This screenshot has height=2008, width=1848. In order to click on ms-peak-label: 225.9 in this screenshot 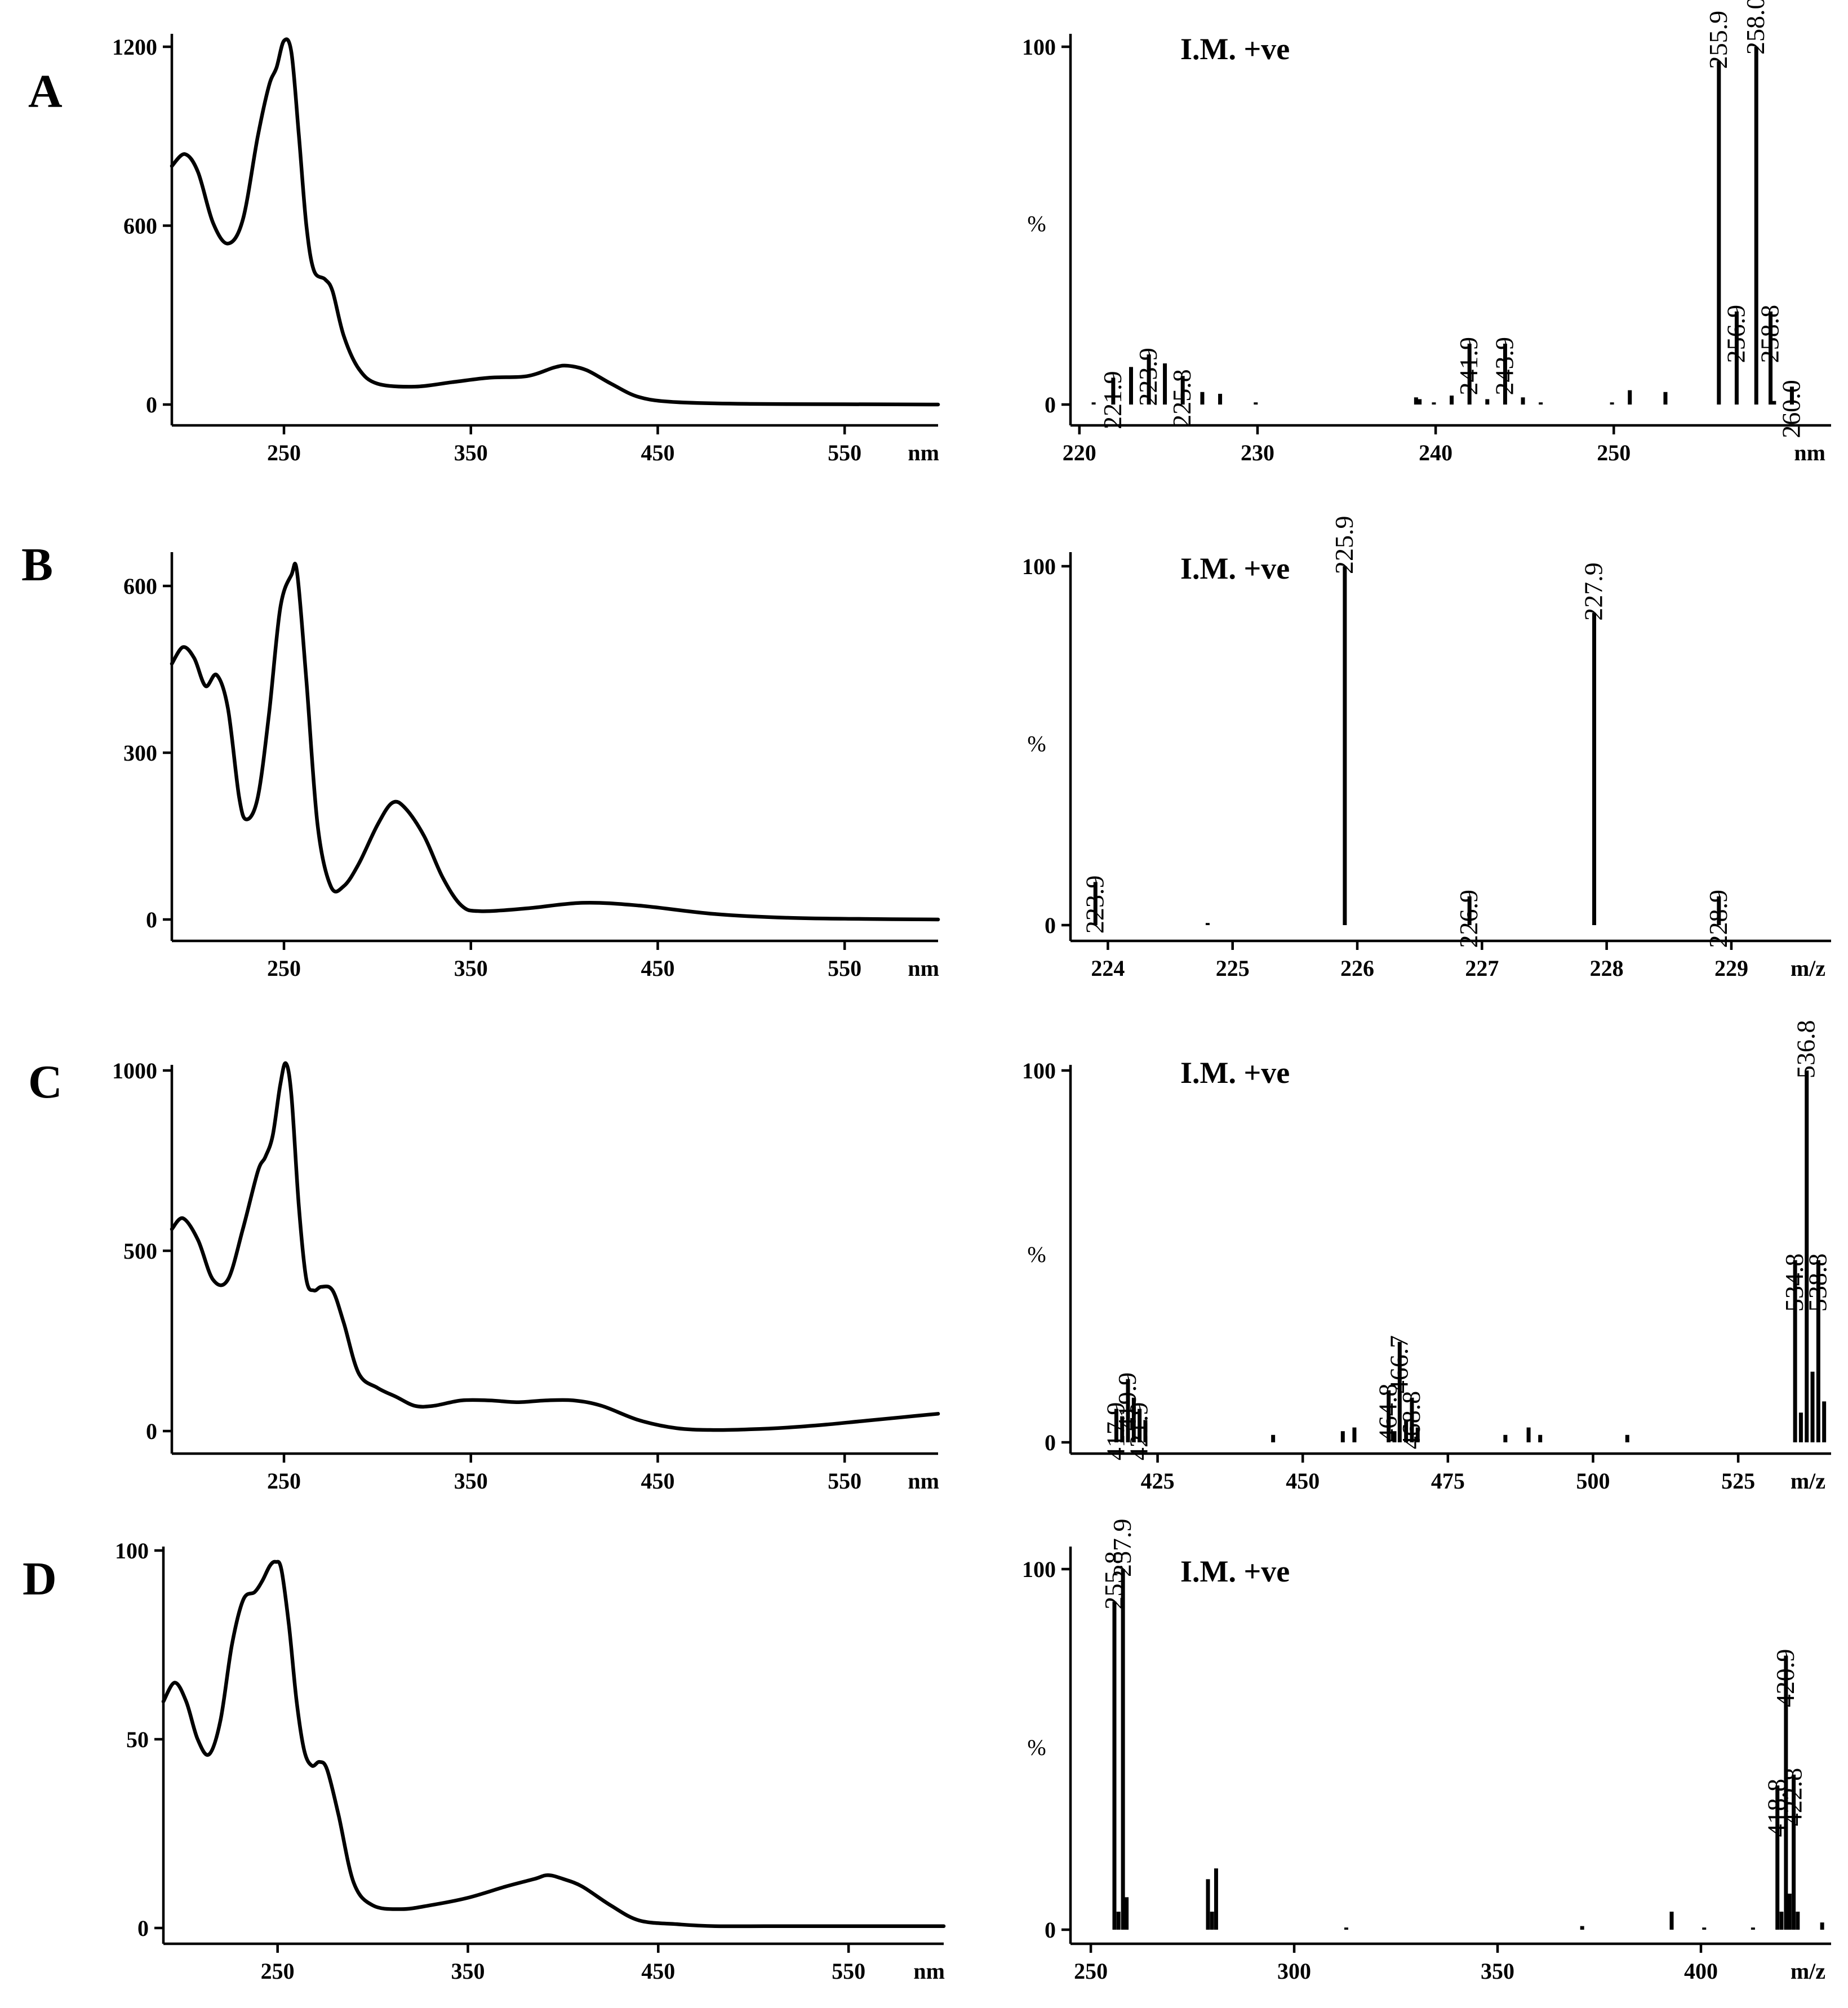, I will do `click(1344, 545)`.